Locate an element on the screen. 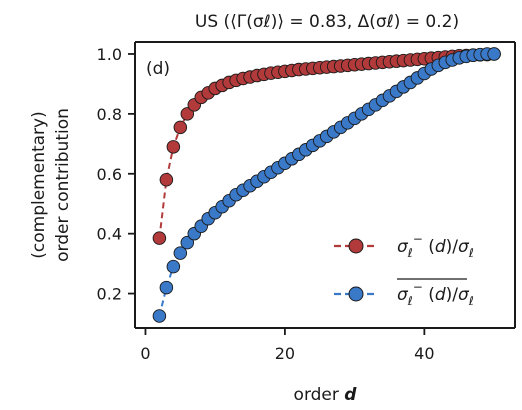 This screenshot has width=522, height=410. legend-marker-red is located at coordinates (356, 246).